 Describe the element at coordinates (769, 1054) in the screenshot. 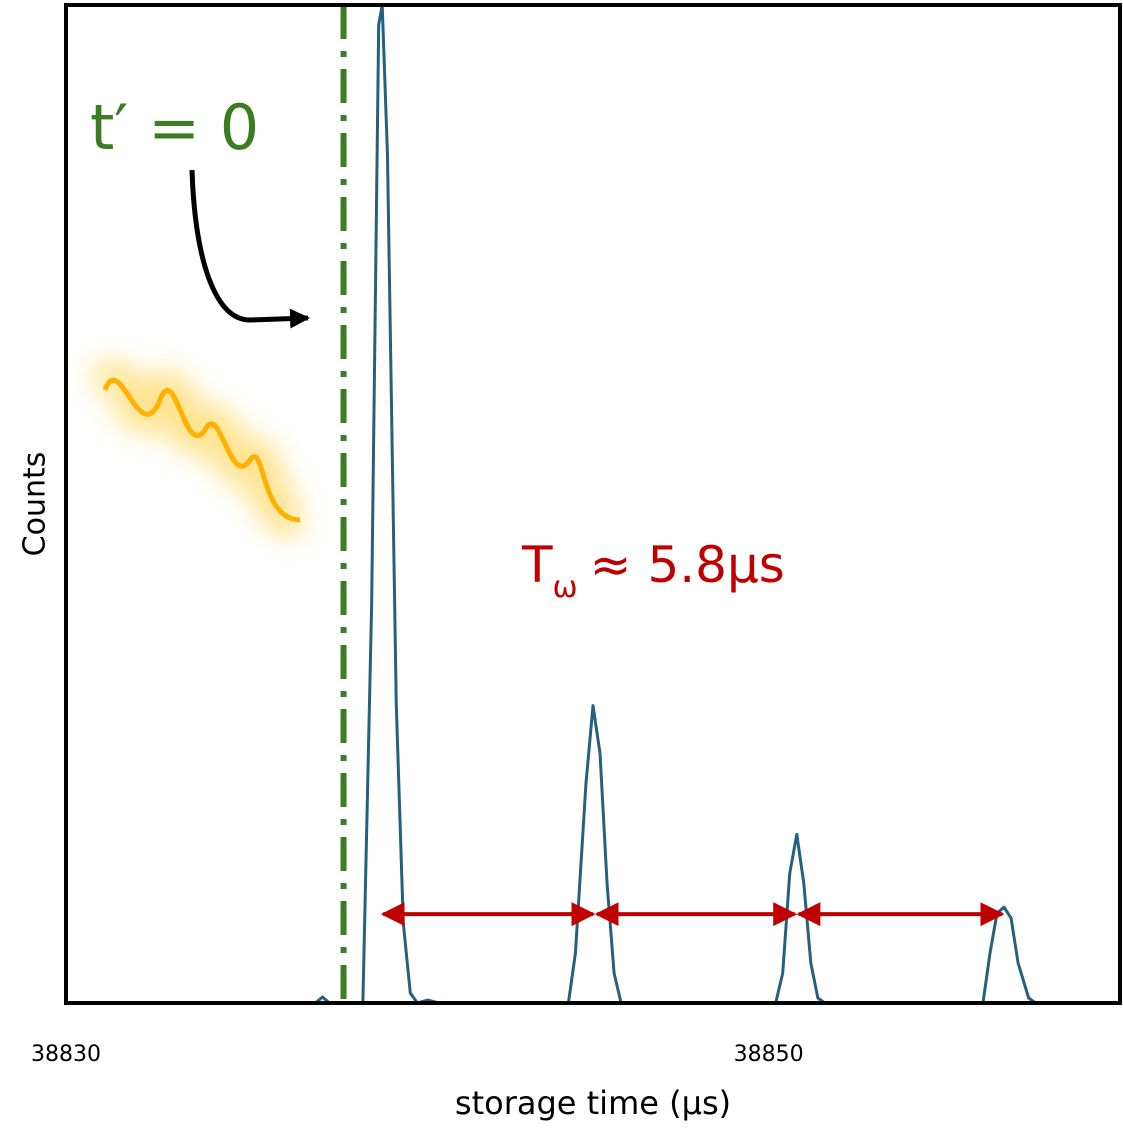

I see `x-tick-label: 38850` at that location.